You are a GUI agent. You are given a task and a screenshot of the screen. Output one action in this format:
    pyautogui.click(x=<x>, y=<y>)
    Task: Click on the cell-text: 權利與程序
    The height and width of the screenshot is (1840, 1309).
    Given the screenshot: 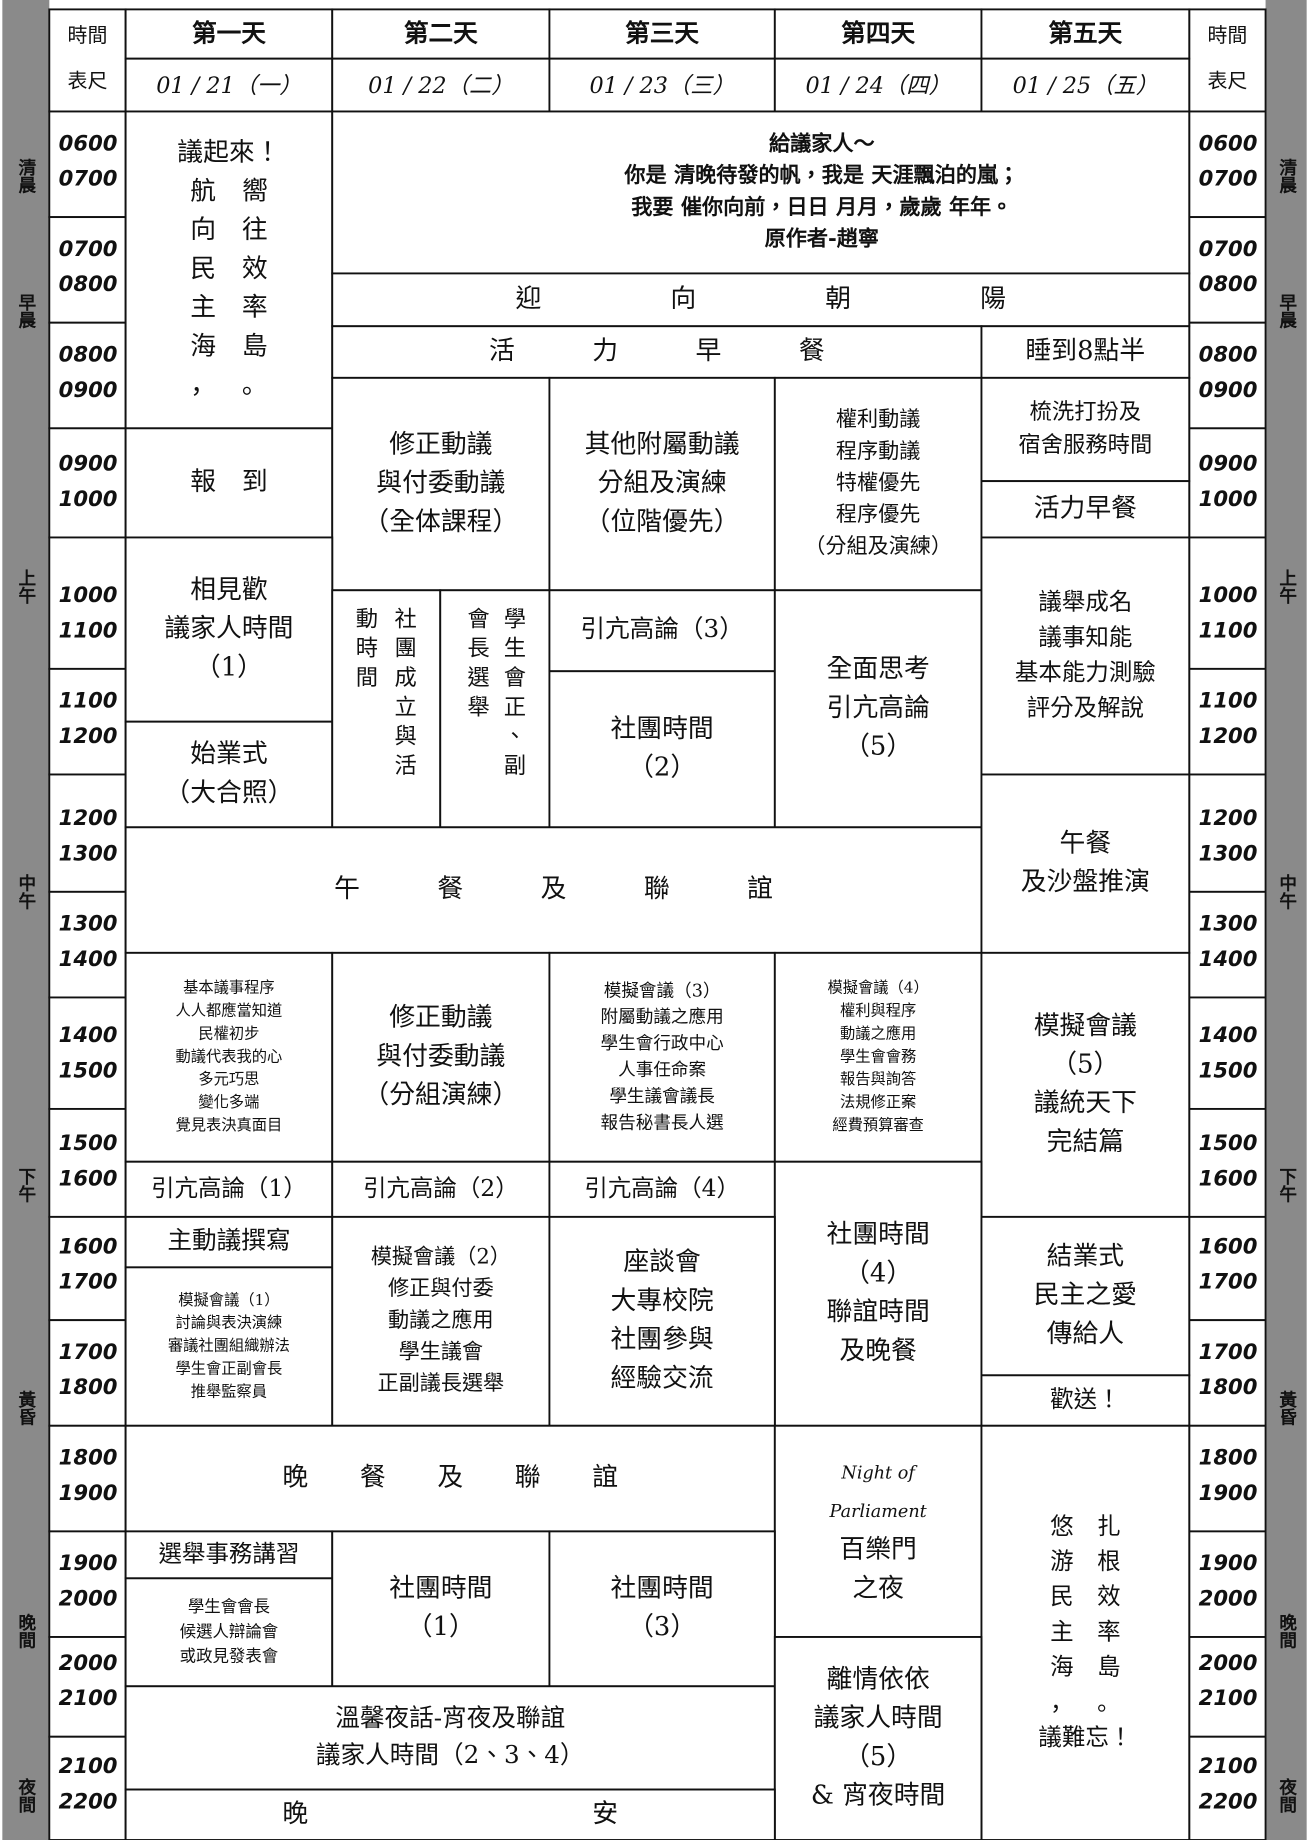 What is the action you would take?
    pyautogui.click(x=878, y=1011)
    